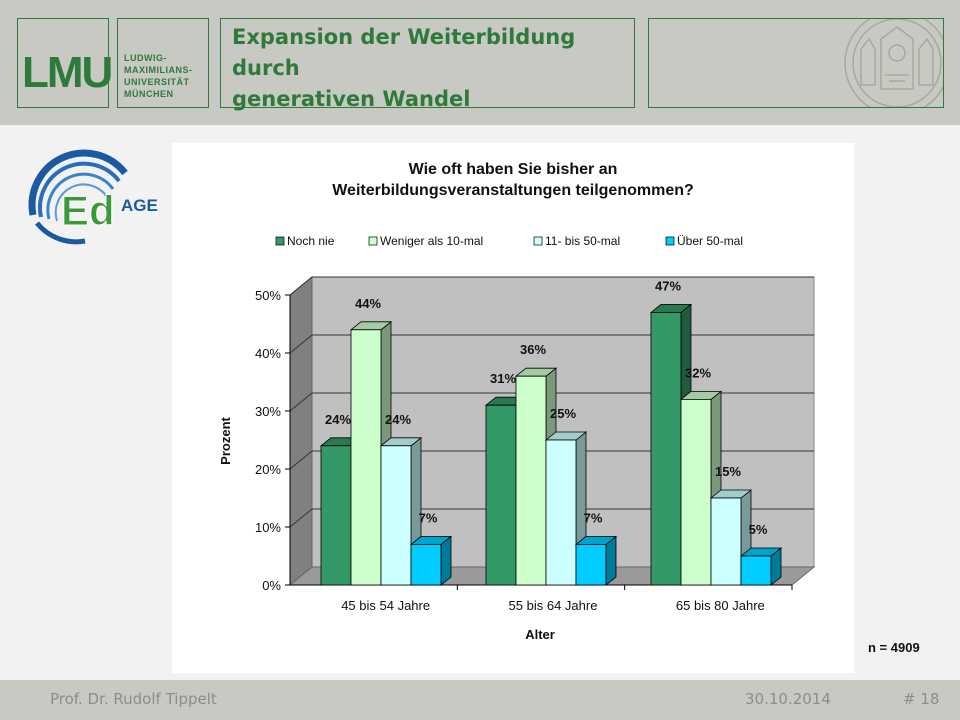 The height and width of the screenshot is (720, 960). Describe the element at coordinates (311, 241) in the screenshot. I see `legend-label: Noch nie` at that location.